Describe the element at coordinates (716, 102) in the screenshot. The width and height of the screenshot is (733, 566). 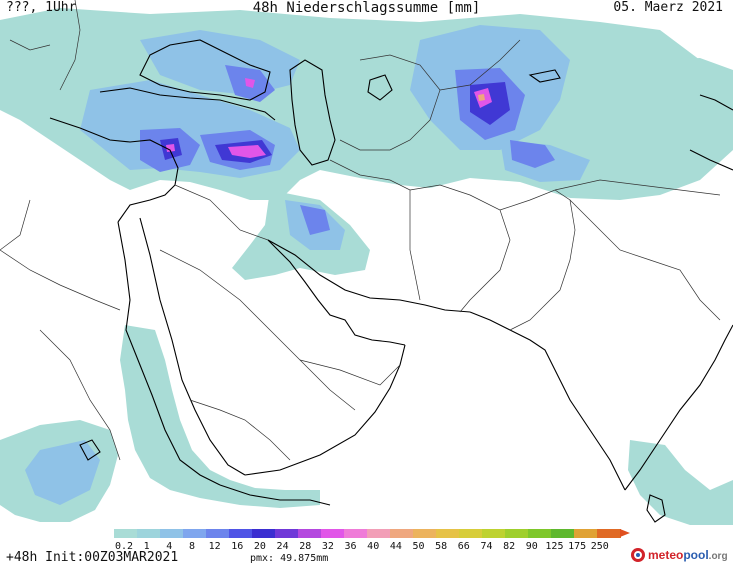
I see `coast-ne` at that location.